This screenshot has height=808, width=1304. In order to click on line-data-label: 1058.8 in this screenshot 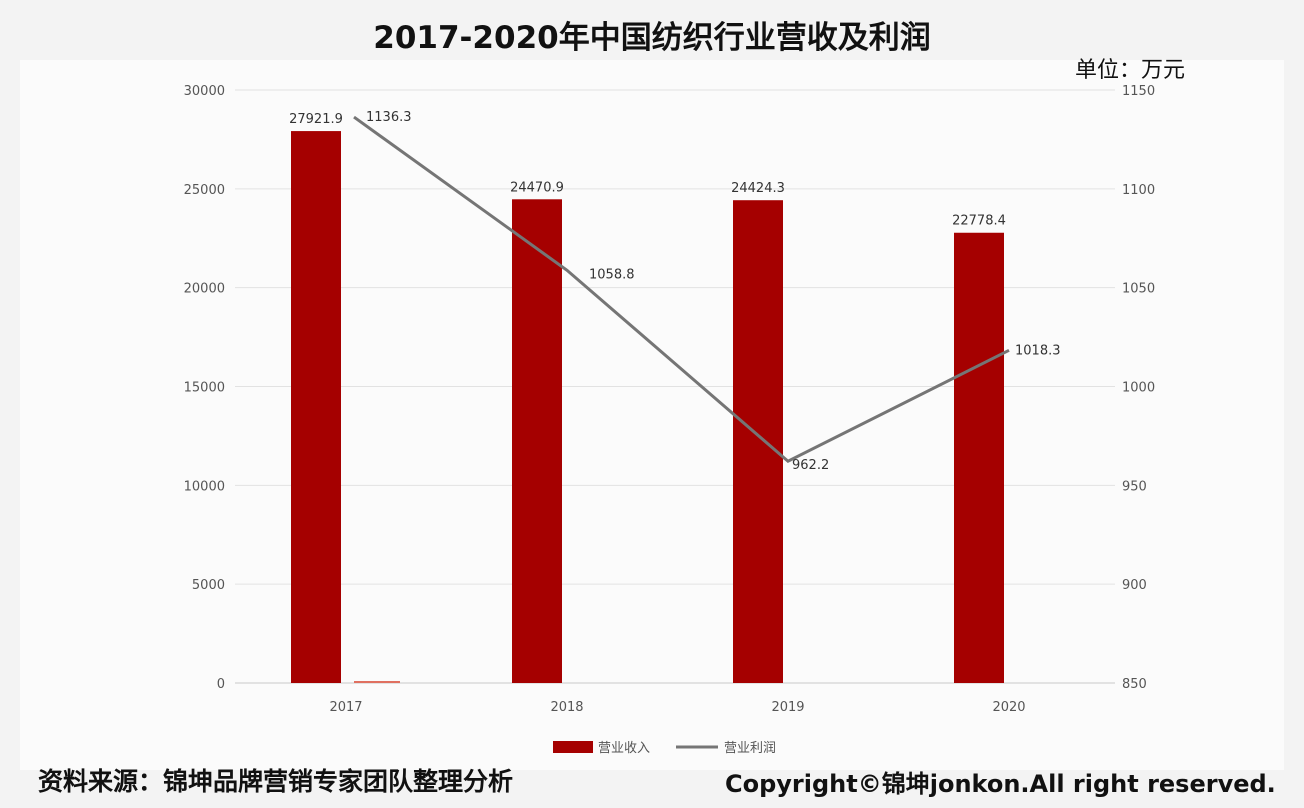, I will do `click(612, 274)`.